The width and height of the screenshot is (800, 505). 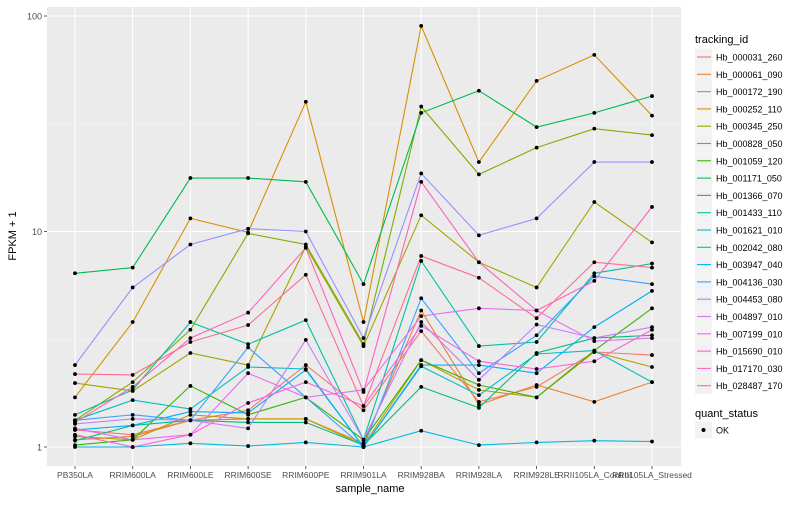 I want to click on legend-item: Hb_000828_050, so click(x=739, y=143).